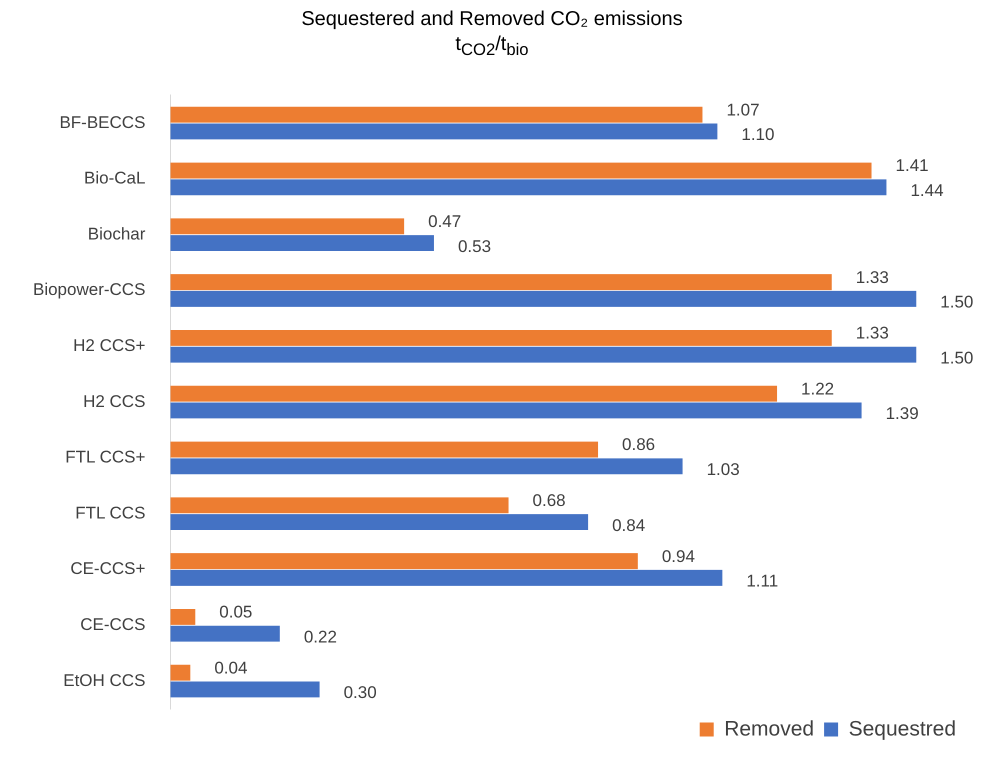  I want to click on y-tick-label: FTL CCS+, so click(105, 457).